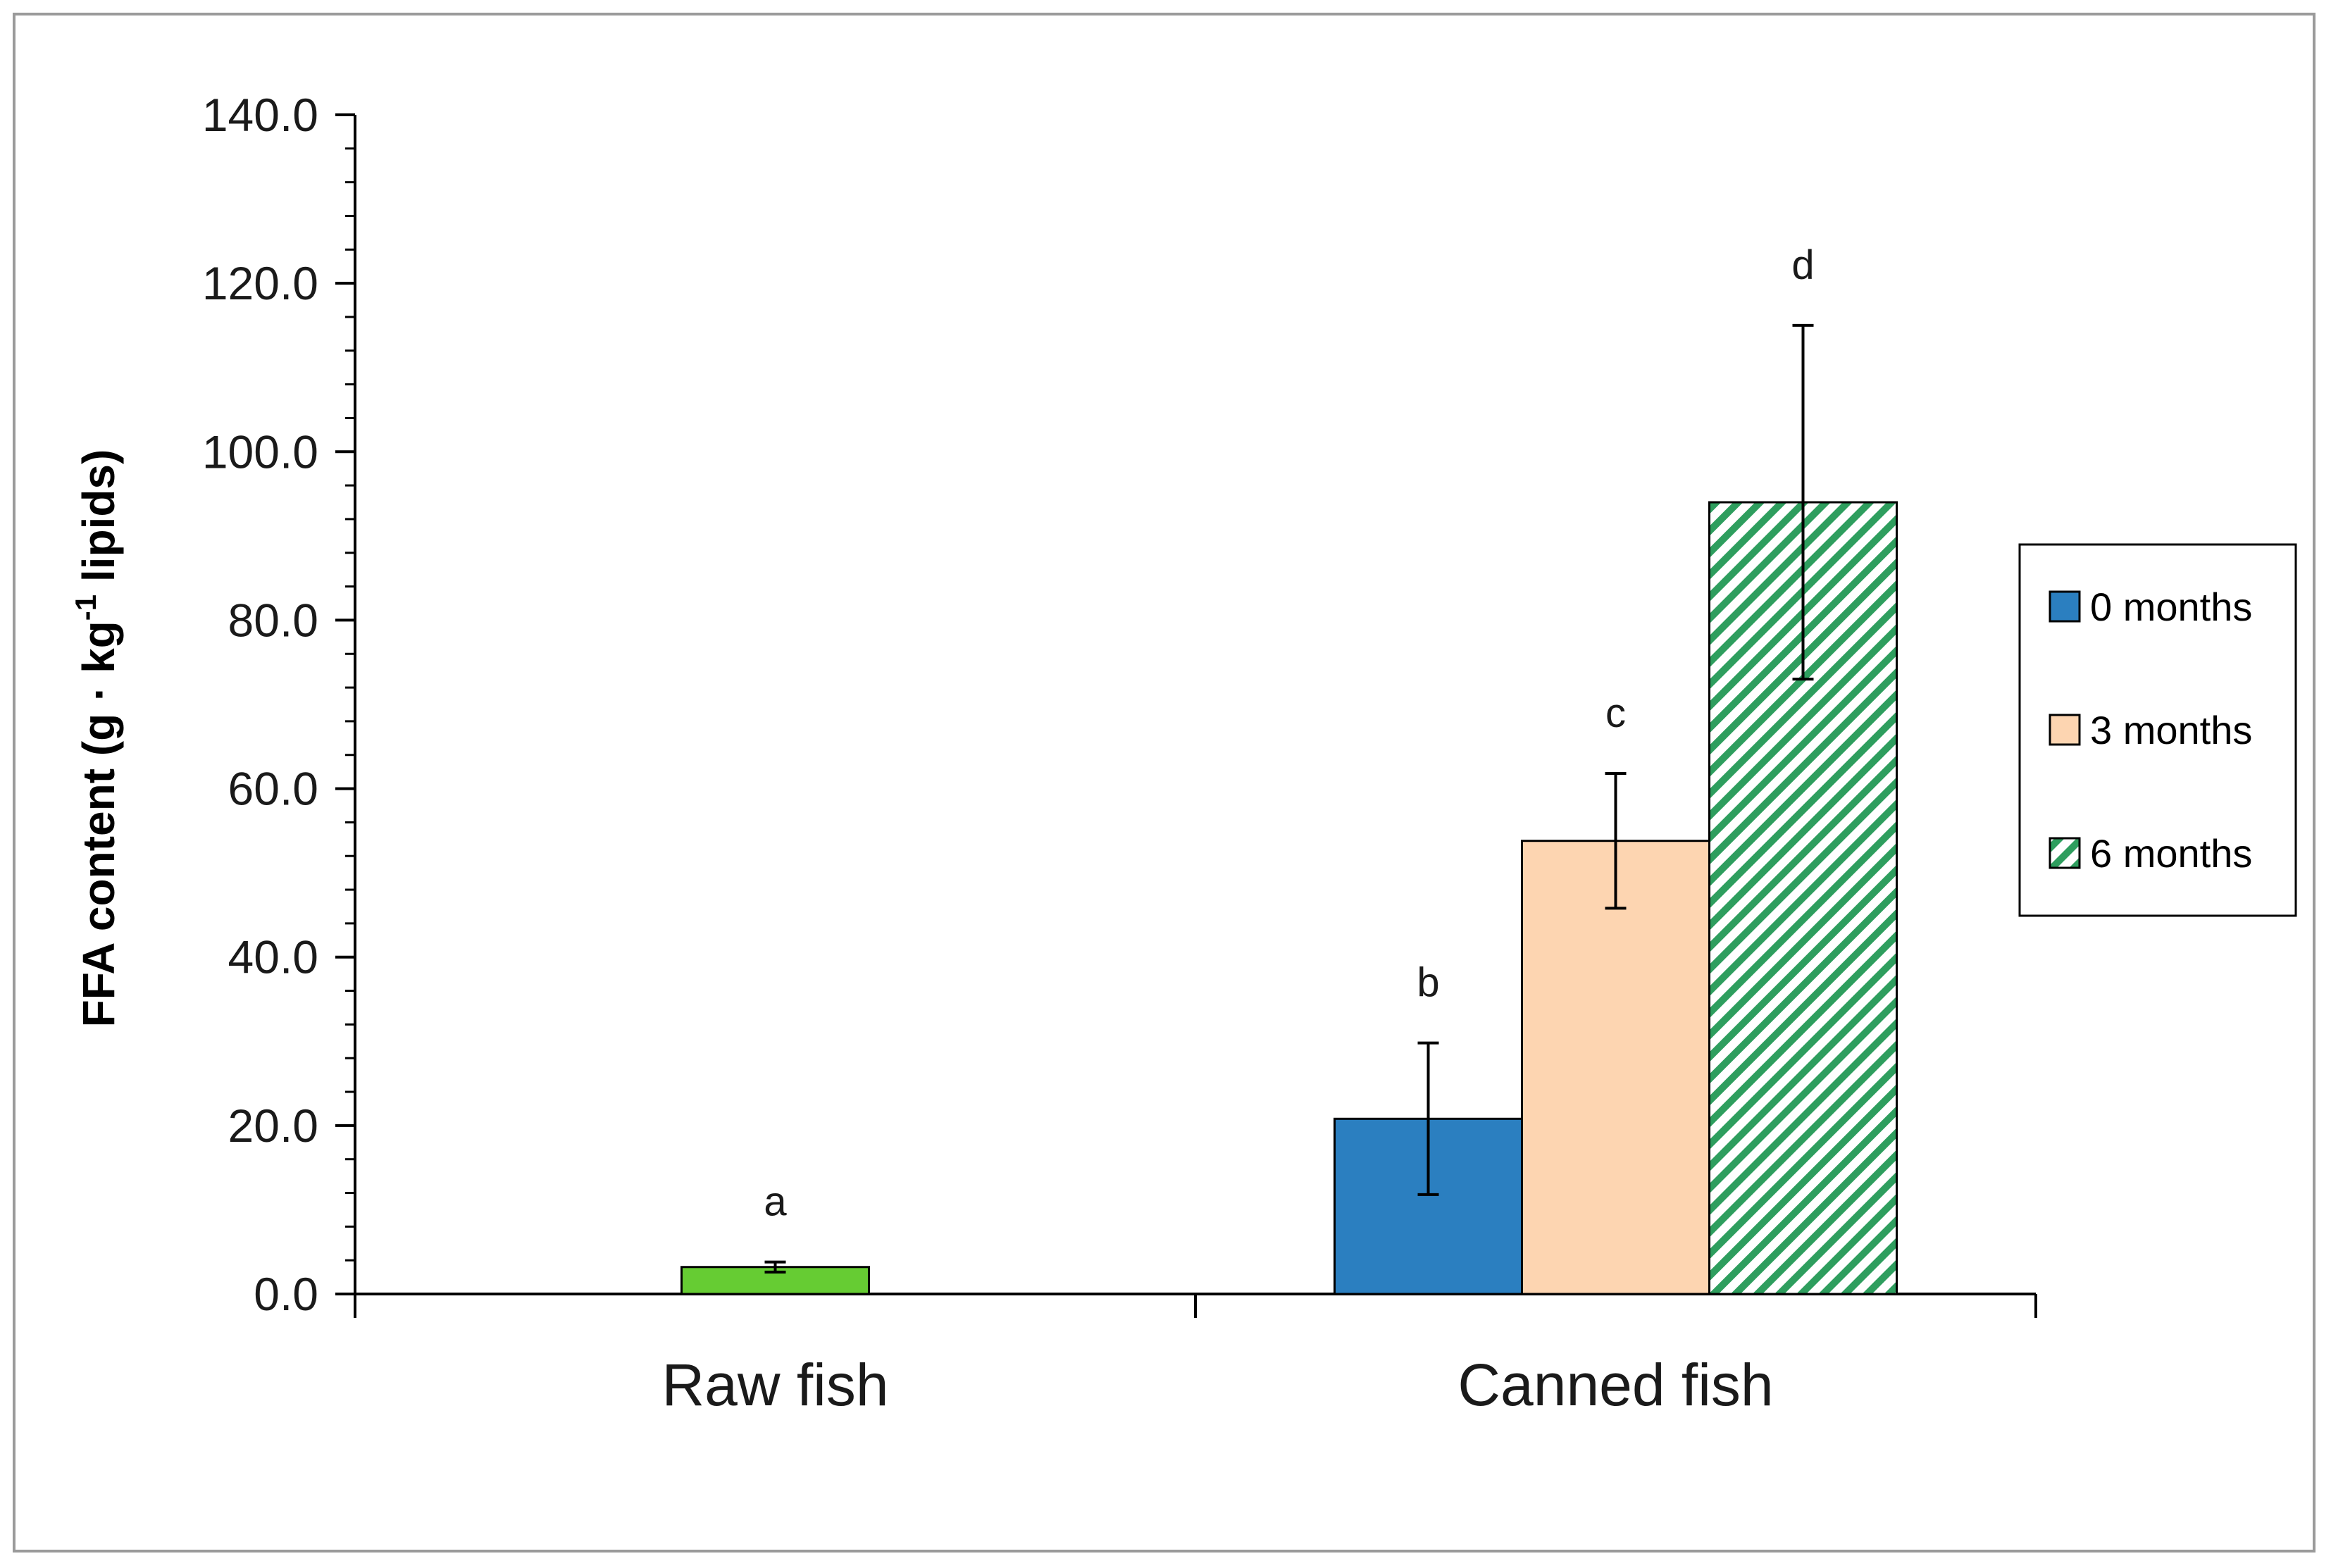 This screenshot has width=2331, height=1568. I want to click on y-tick-label: 100.0, so click(260, 451).